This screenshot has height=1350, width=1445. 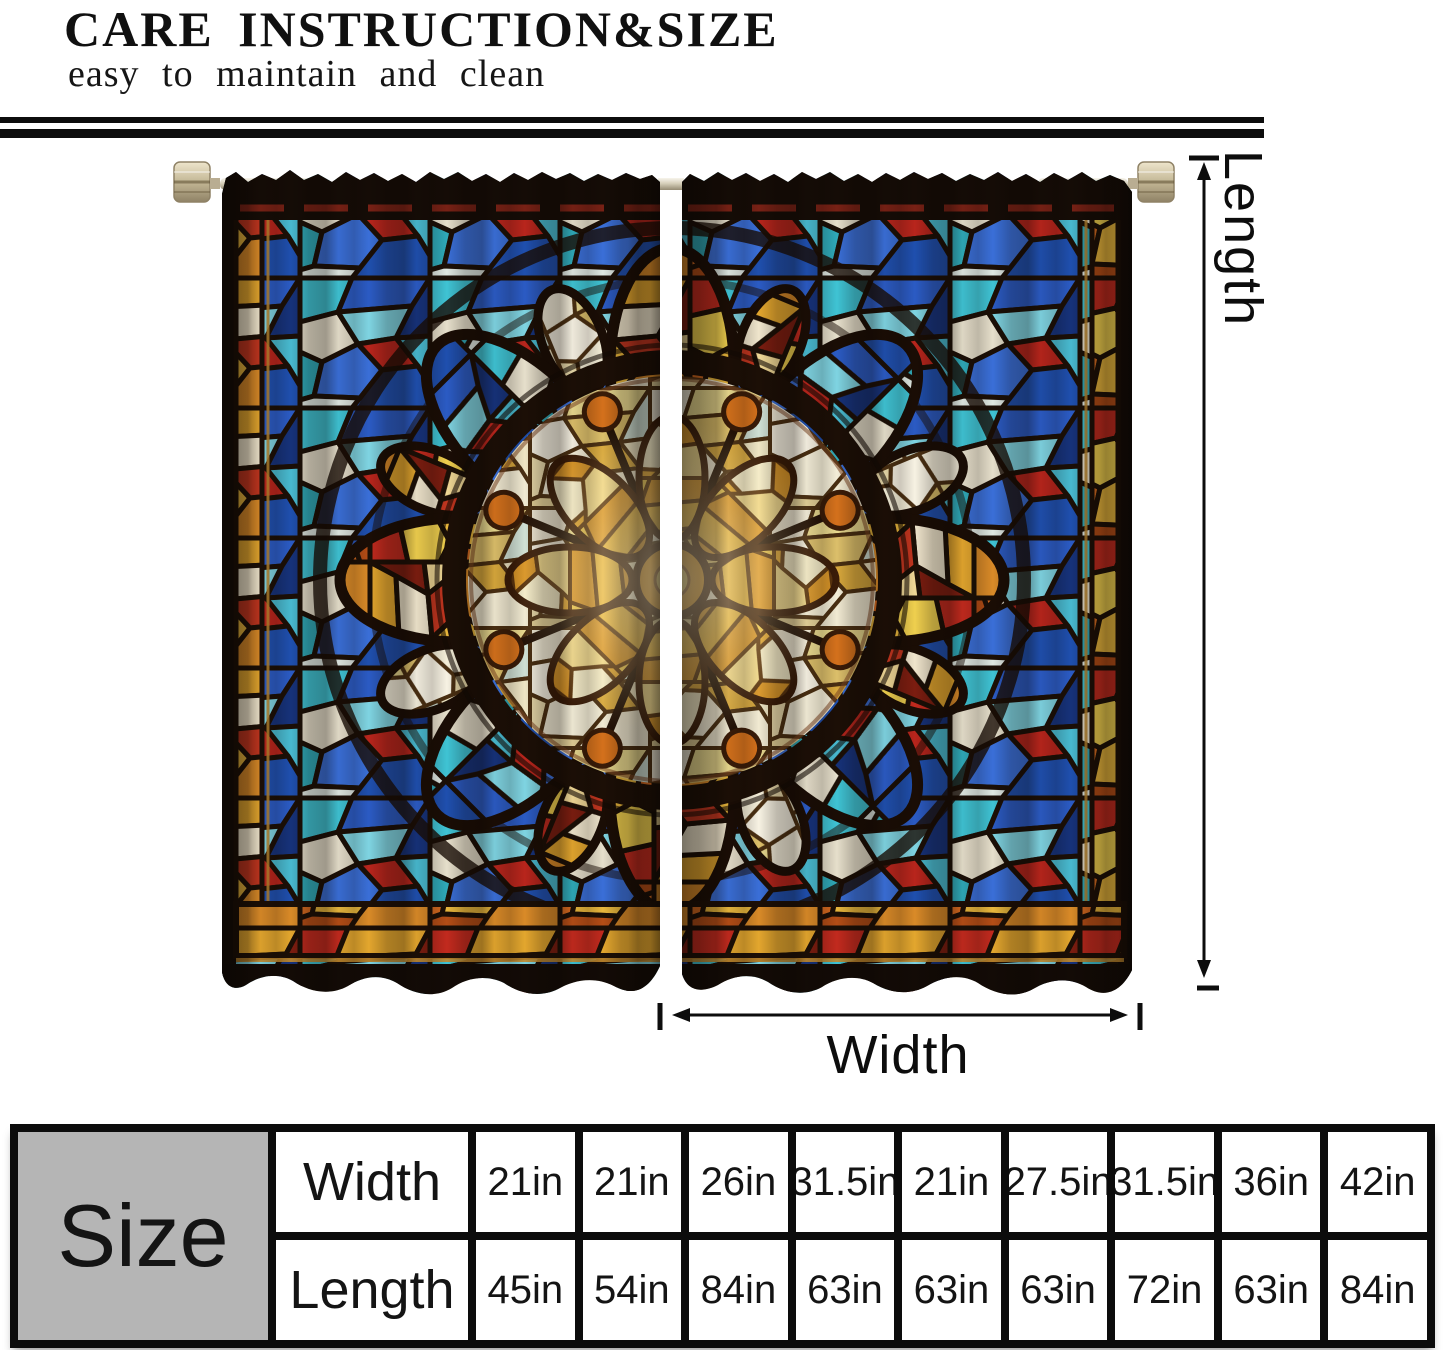 I want to click on length-row-label: Length, so click(x=372, y=1290).